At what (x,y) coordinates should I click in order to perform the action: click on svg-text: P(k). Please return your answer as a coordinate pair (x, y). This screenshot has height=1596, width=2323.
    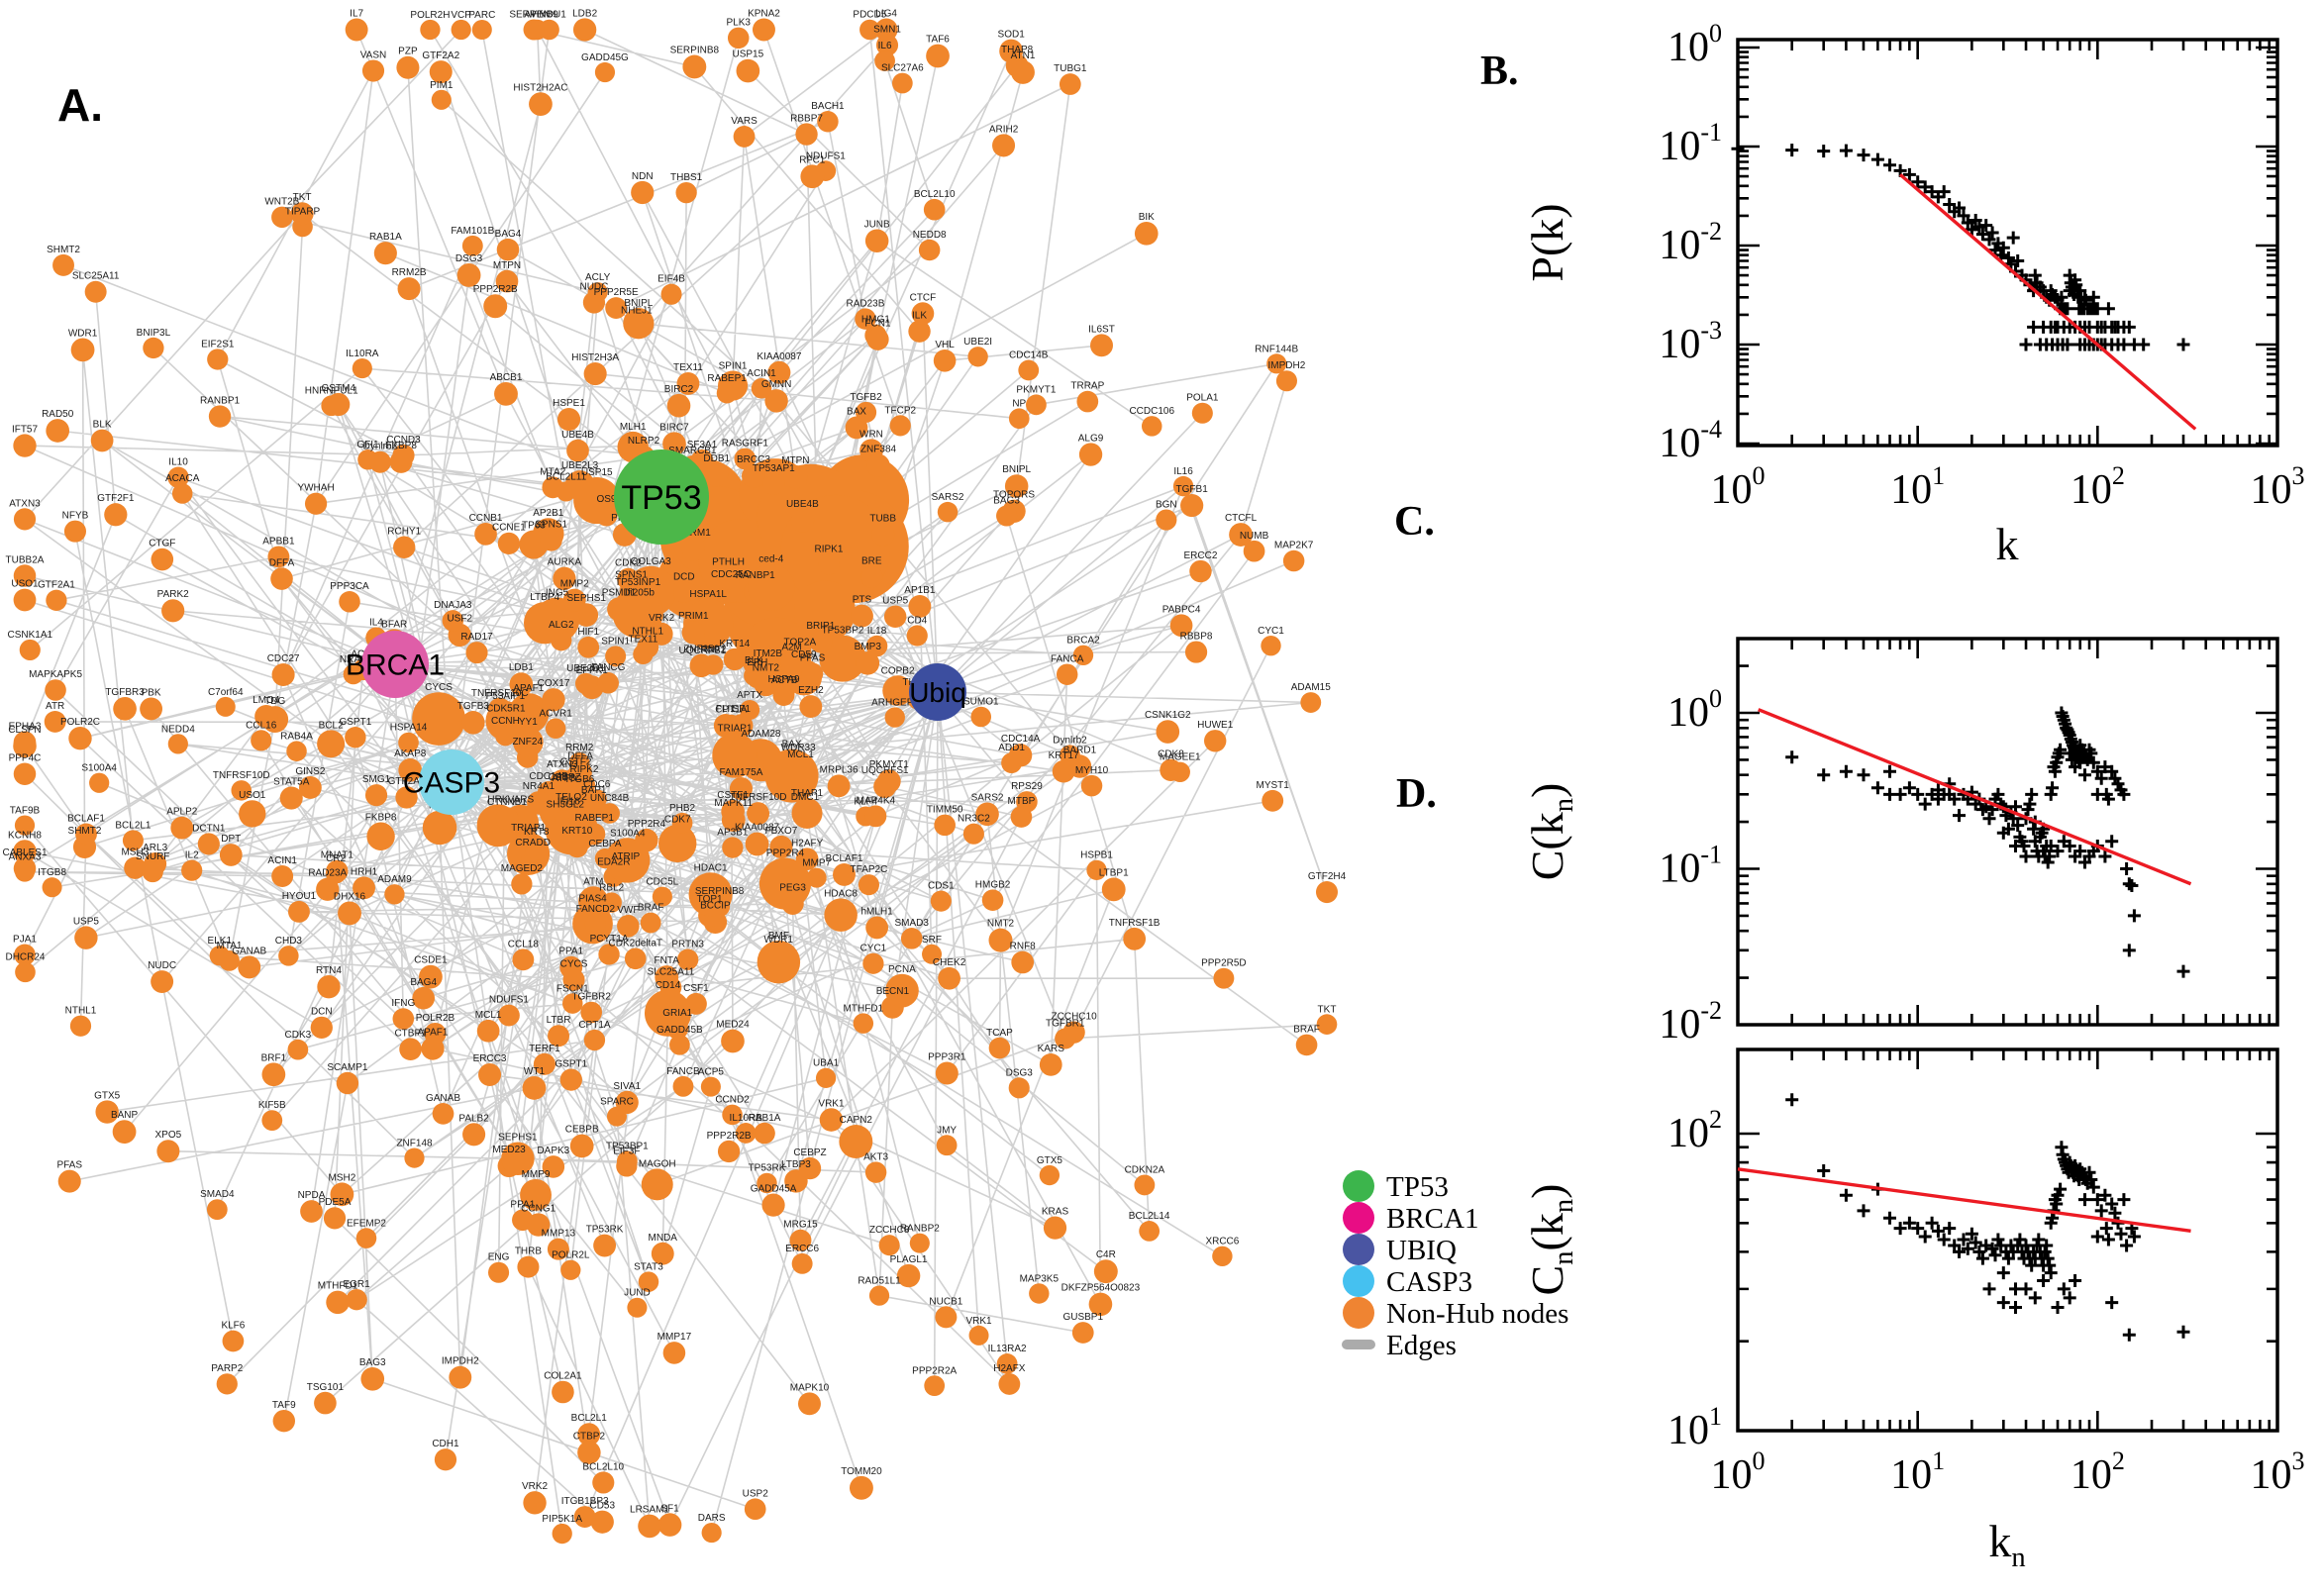
    Looking at the image, I should click on (1547, 242).